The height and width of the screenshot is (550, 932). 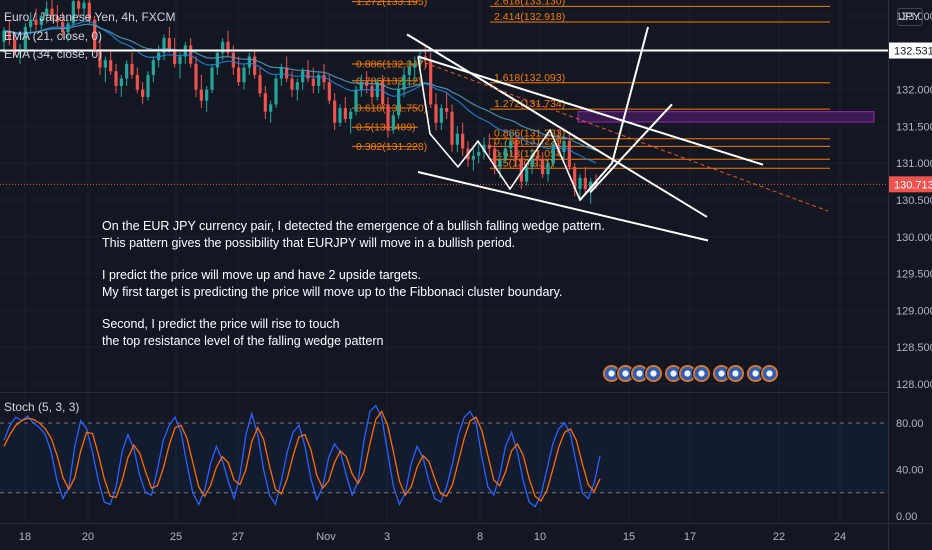 I want to click on last-price-label-bg, so click(x=910, y=184).